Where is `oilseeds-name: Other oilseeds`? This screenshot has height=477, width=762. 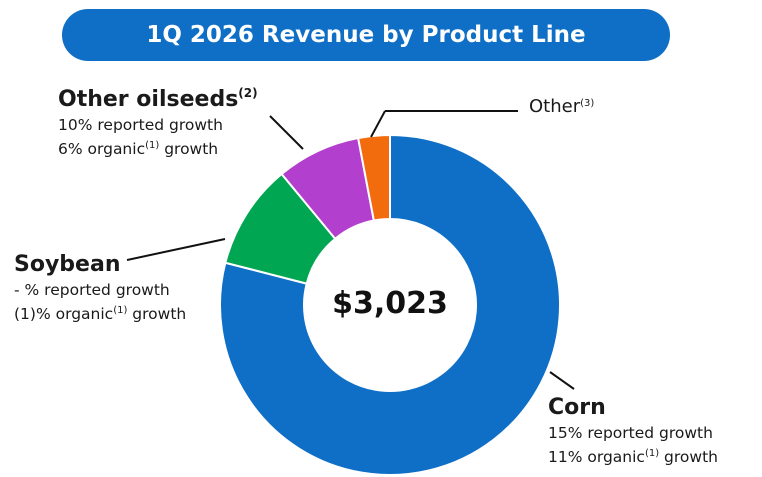
oilseeds-name: Other oilseeds is located at coordinates (148, 99).